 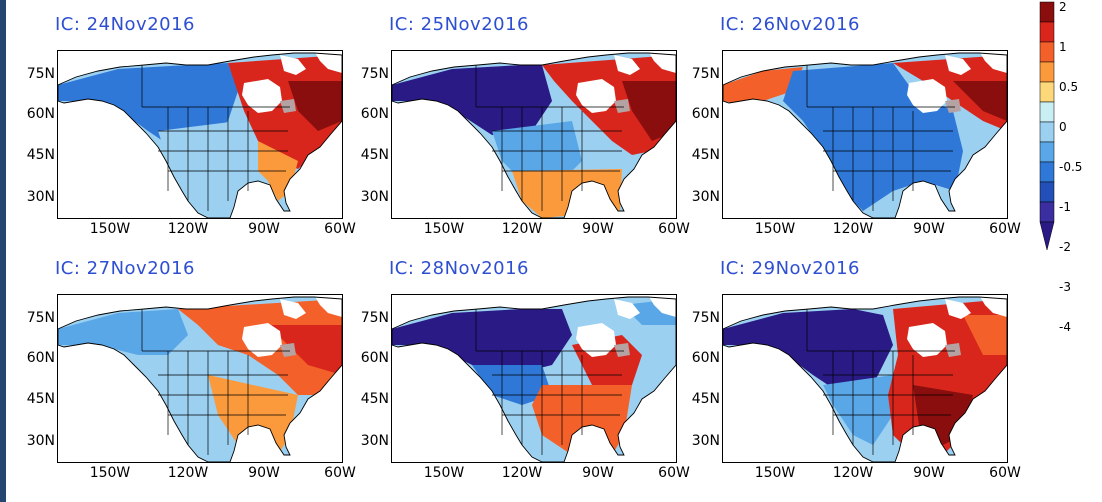 I want to click on colorbar-tick-label: -2, so click(x=1065, y=247).